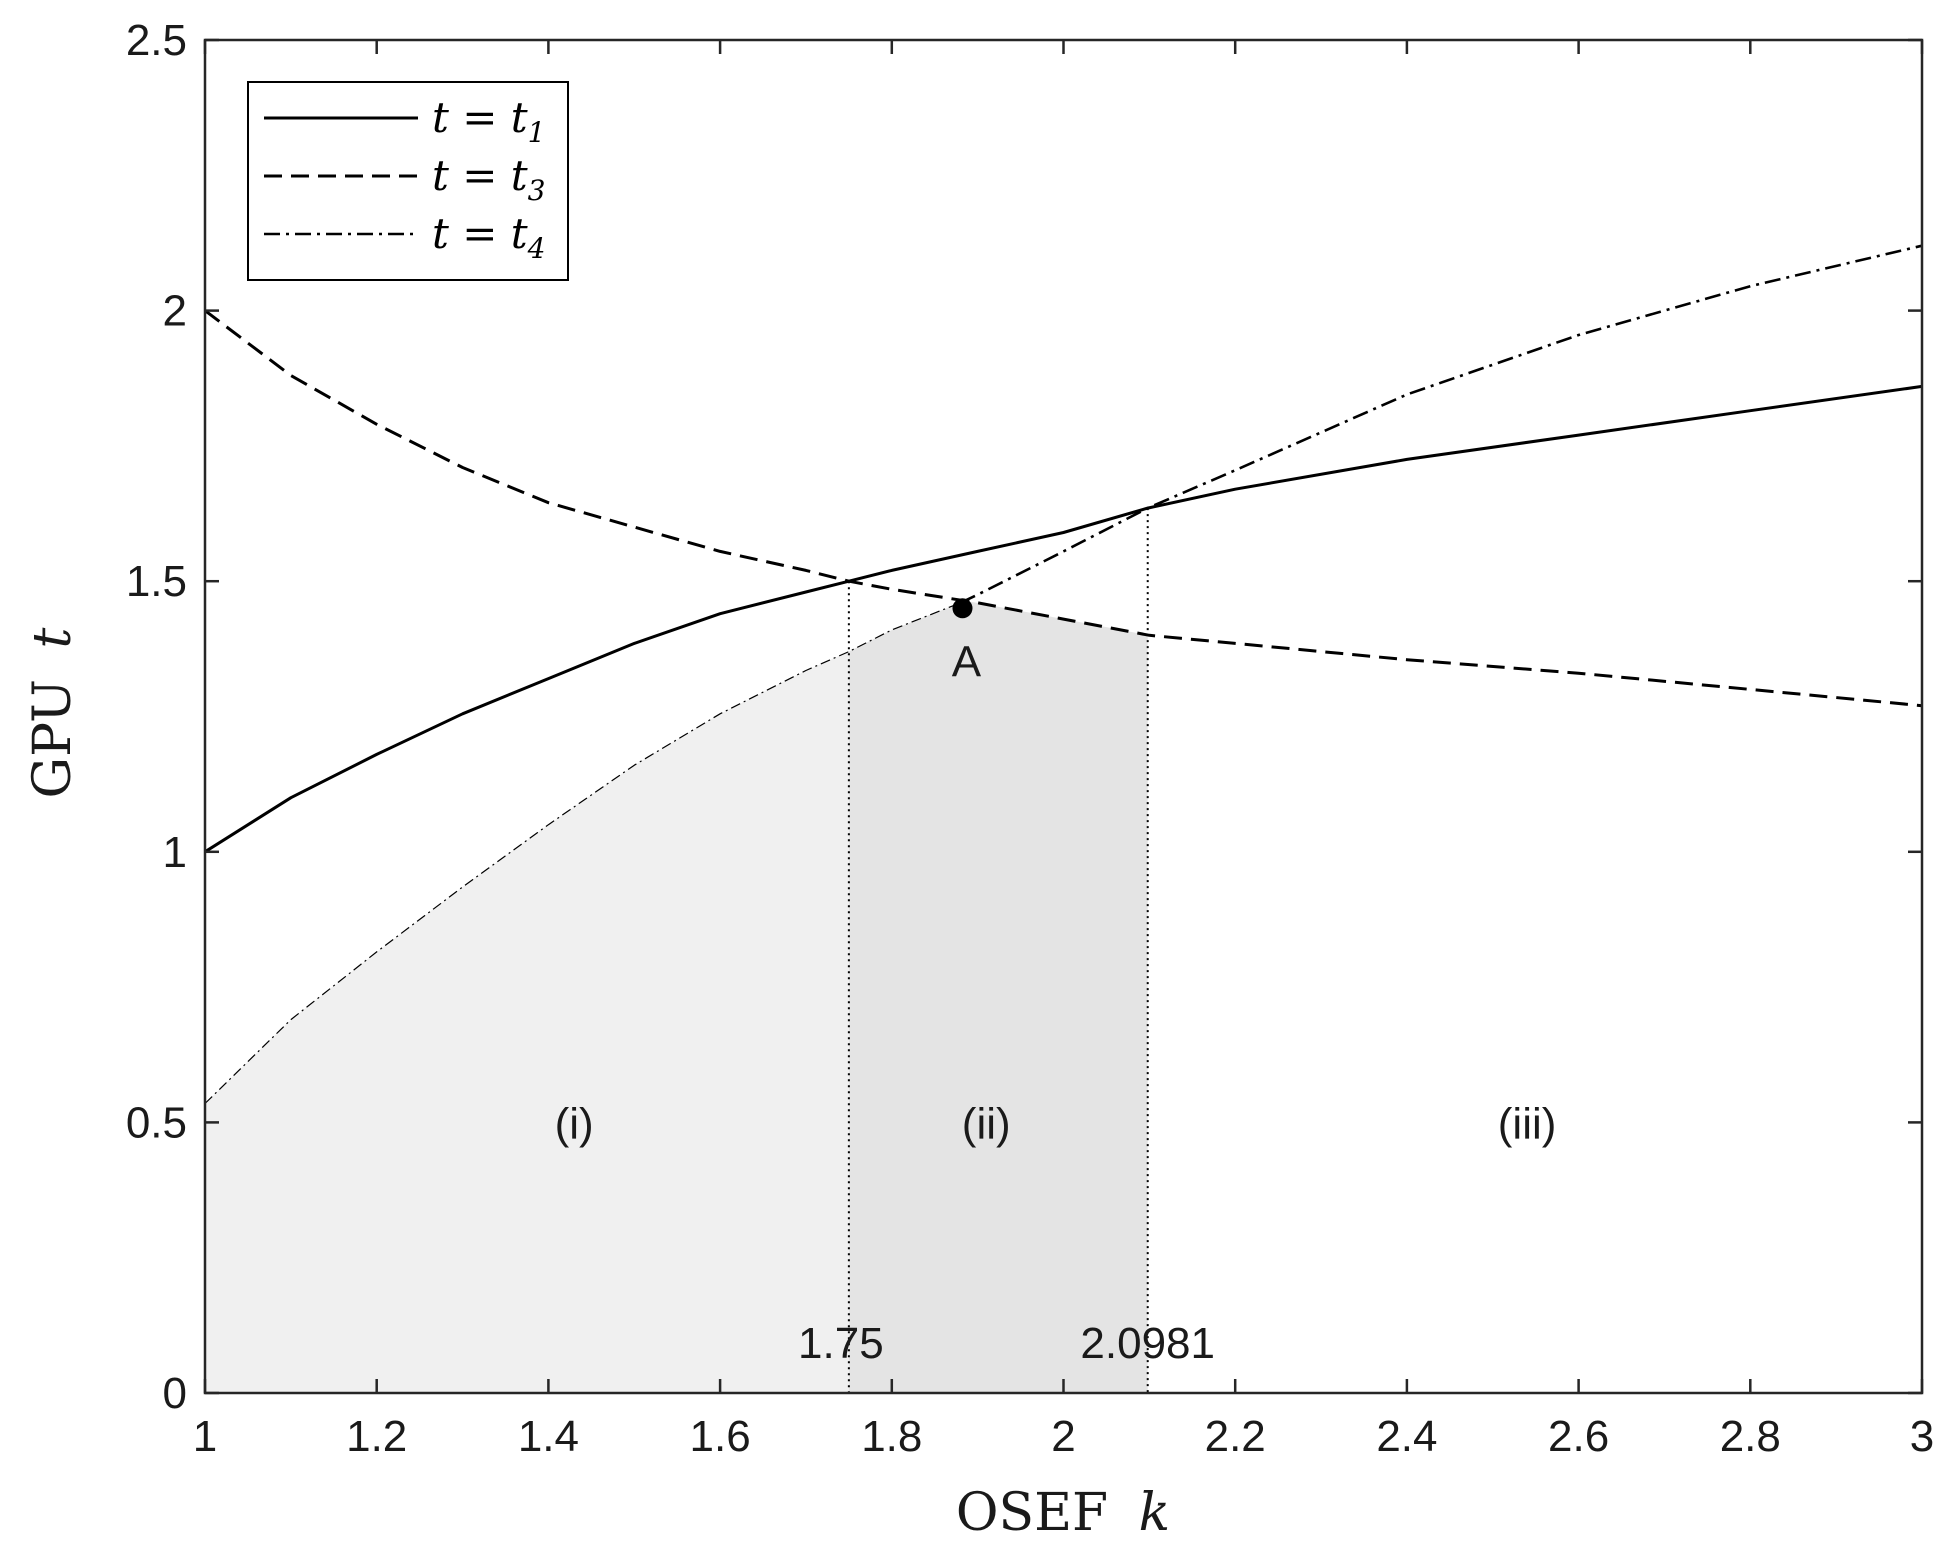  Describe the element at coordinates (574, 1123) in the screenshot. I see `region-label-1: (i)` at that location.